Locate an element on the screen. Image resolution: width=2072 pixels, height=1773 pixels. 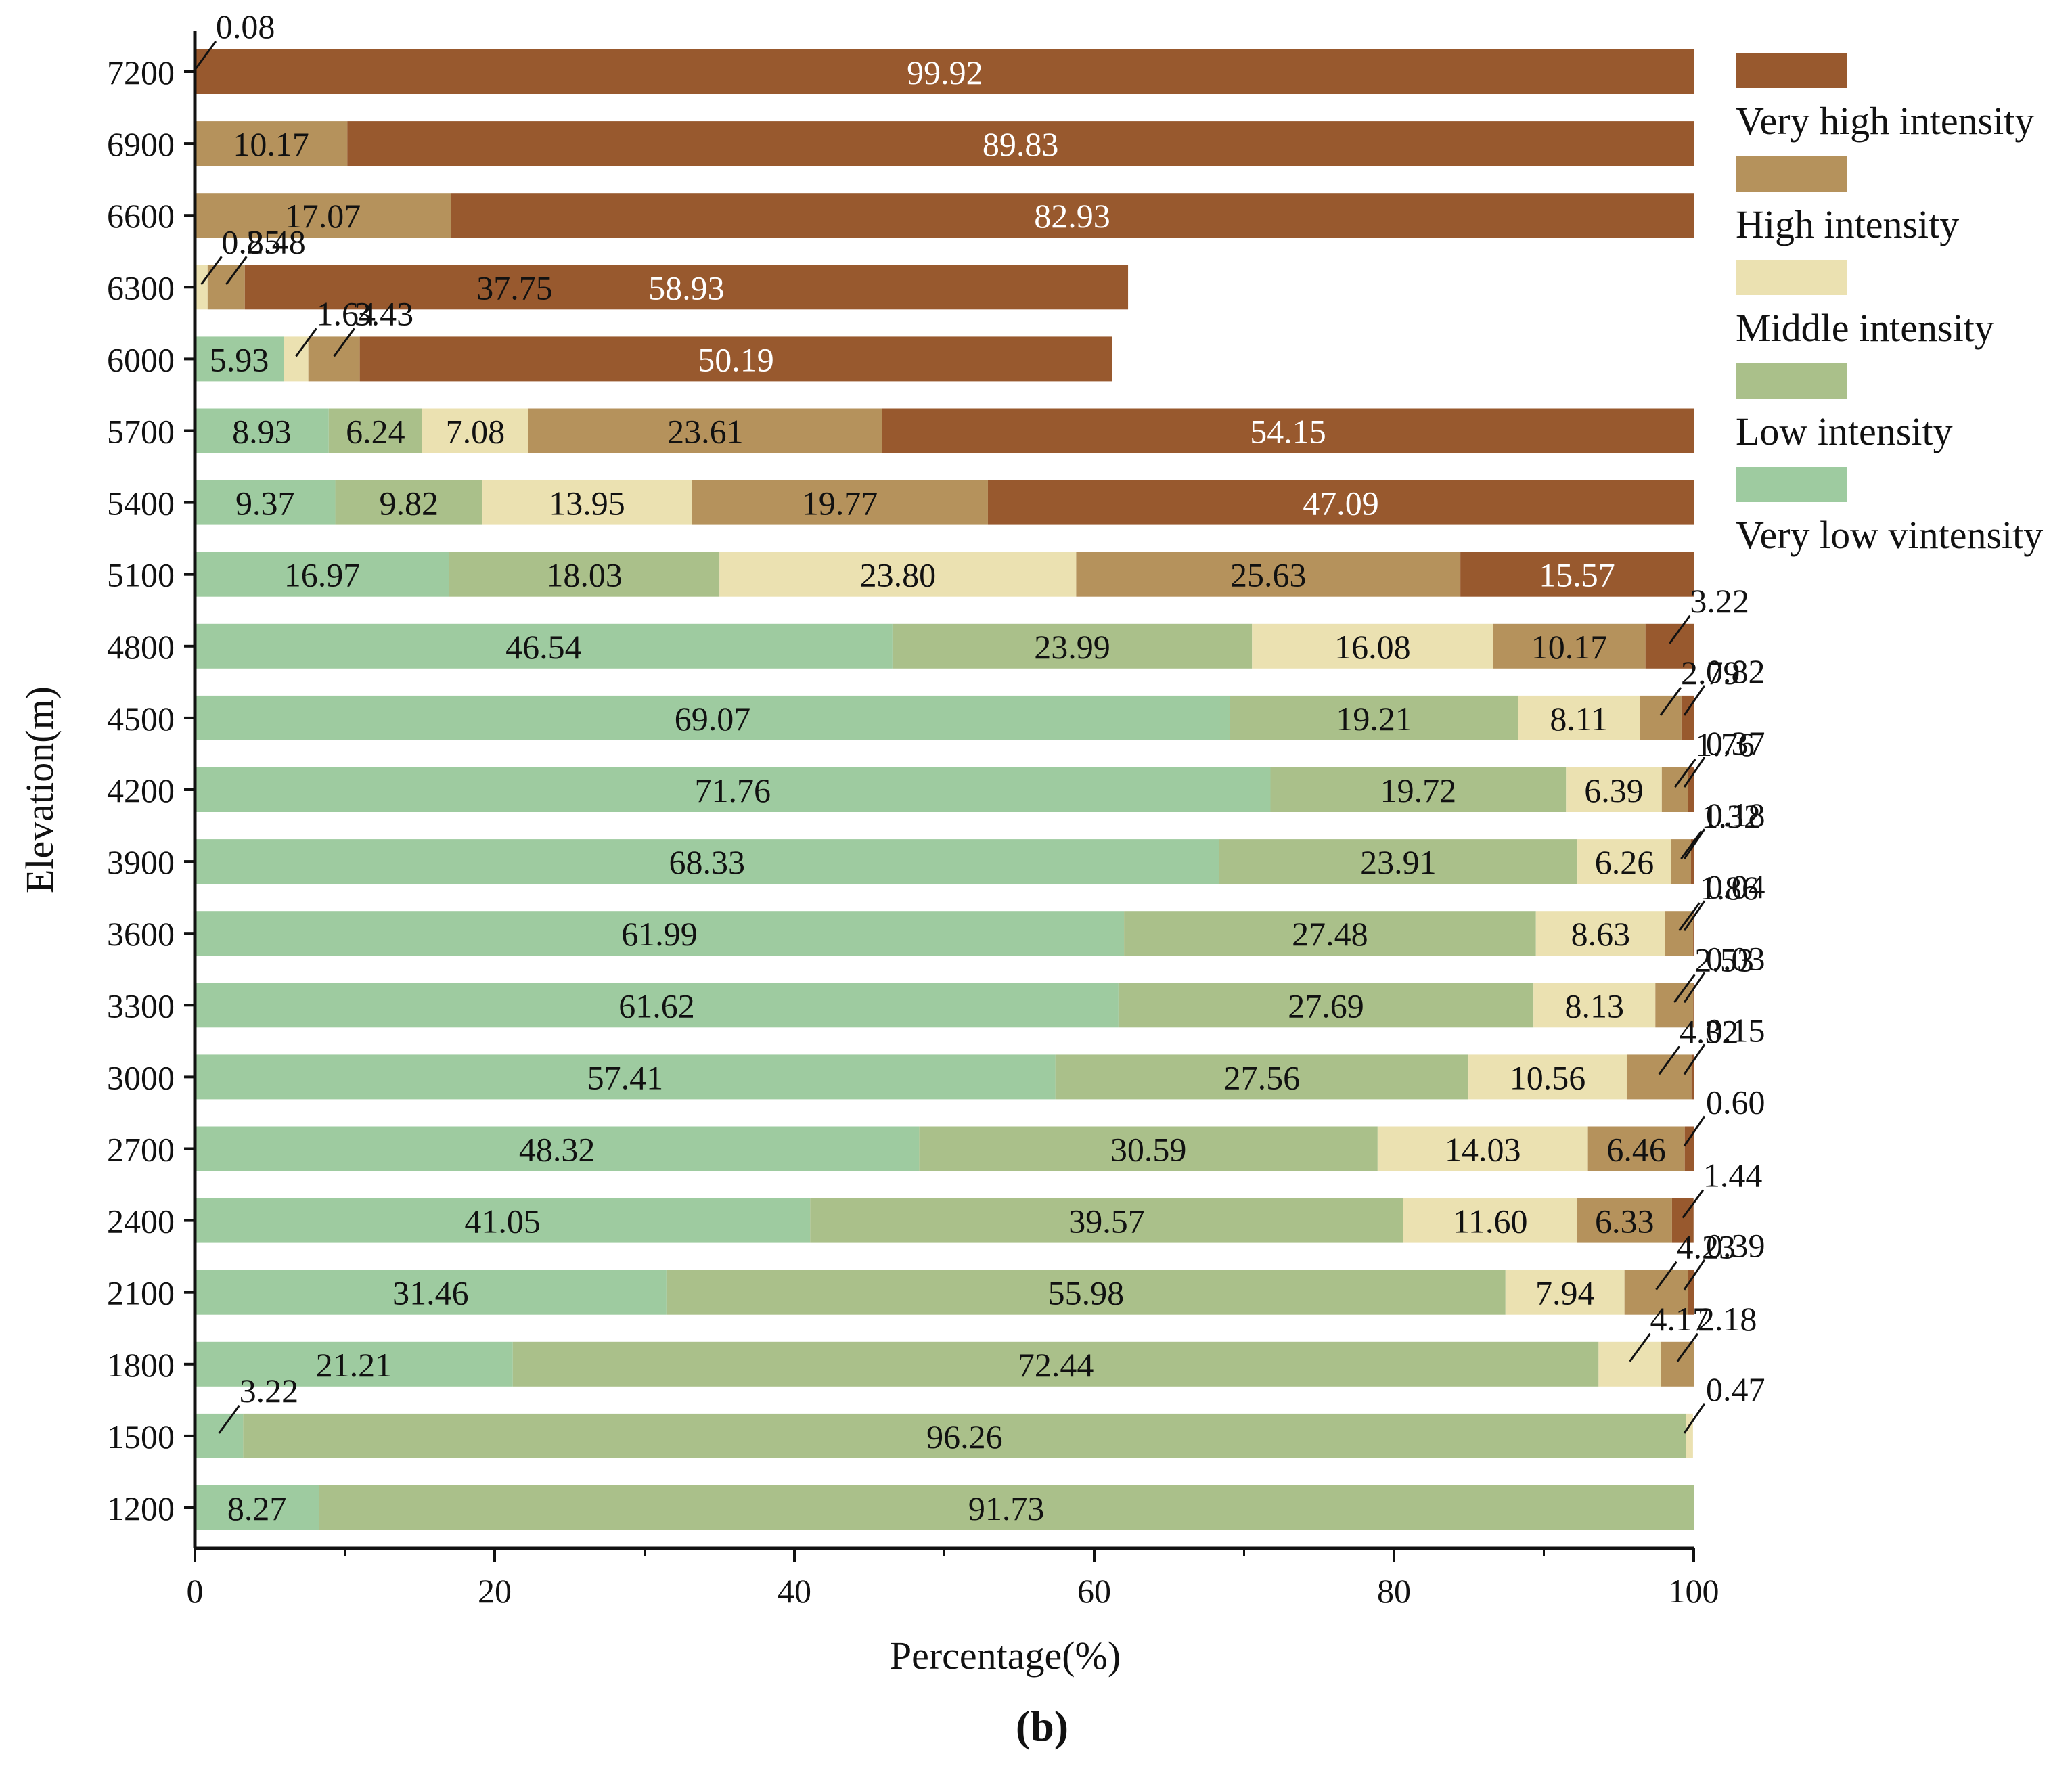
bar-5100-s0 is located at coordinates (322, 574).